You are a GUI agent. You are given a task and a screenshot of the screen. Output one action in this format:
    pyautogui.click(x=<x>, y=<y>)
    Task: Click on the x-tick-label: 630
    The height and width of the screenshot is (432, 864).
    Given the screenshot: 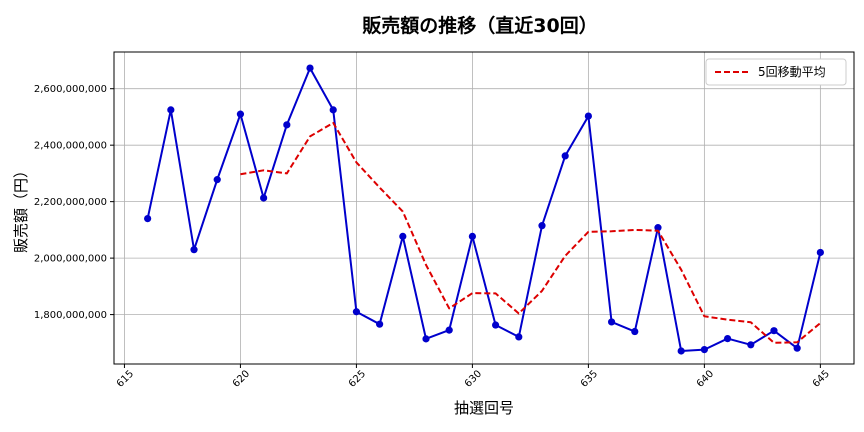 What is the action you would take?
    pyautogui.click(x=473, y=378)
    